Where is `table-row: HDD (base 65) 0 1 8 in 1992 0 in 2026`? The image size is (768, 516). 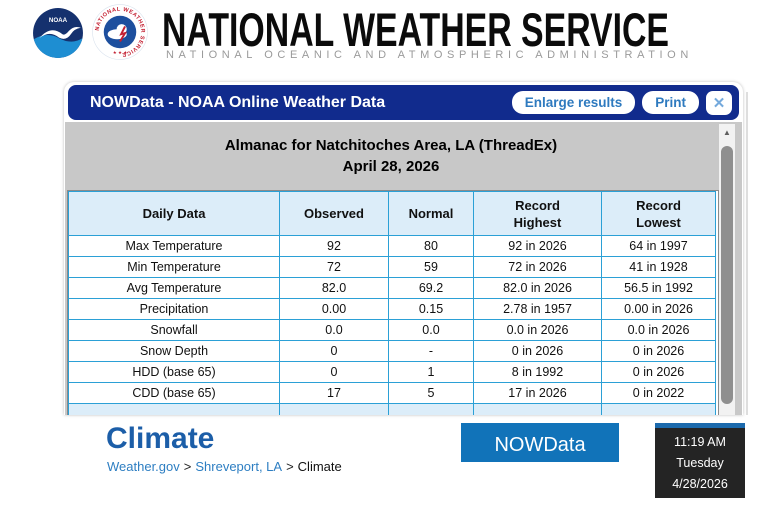 table-row: HDD (base 65) 0 1 8 in 1992 0 in 2026 is located at coordinates (392, 372).